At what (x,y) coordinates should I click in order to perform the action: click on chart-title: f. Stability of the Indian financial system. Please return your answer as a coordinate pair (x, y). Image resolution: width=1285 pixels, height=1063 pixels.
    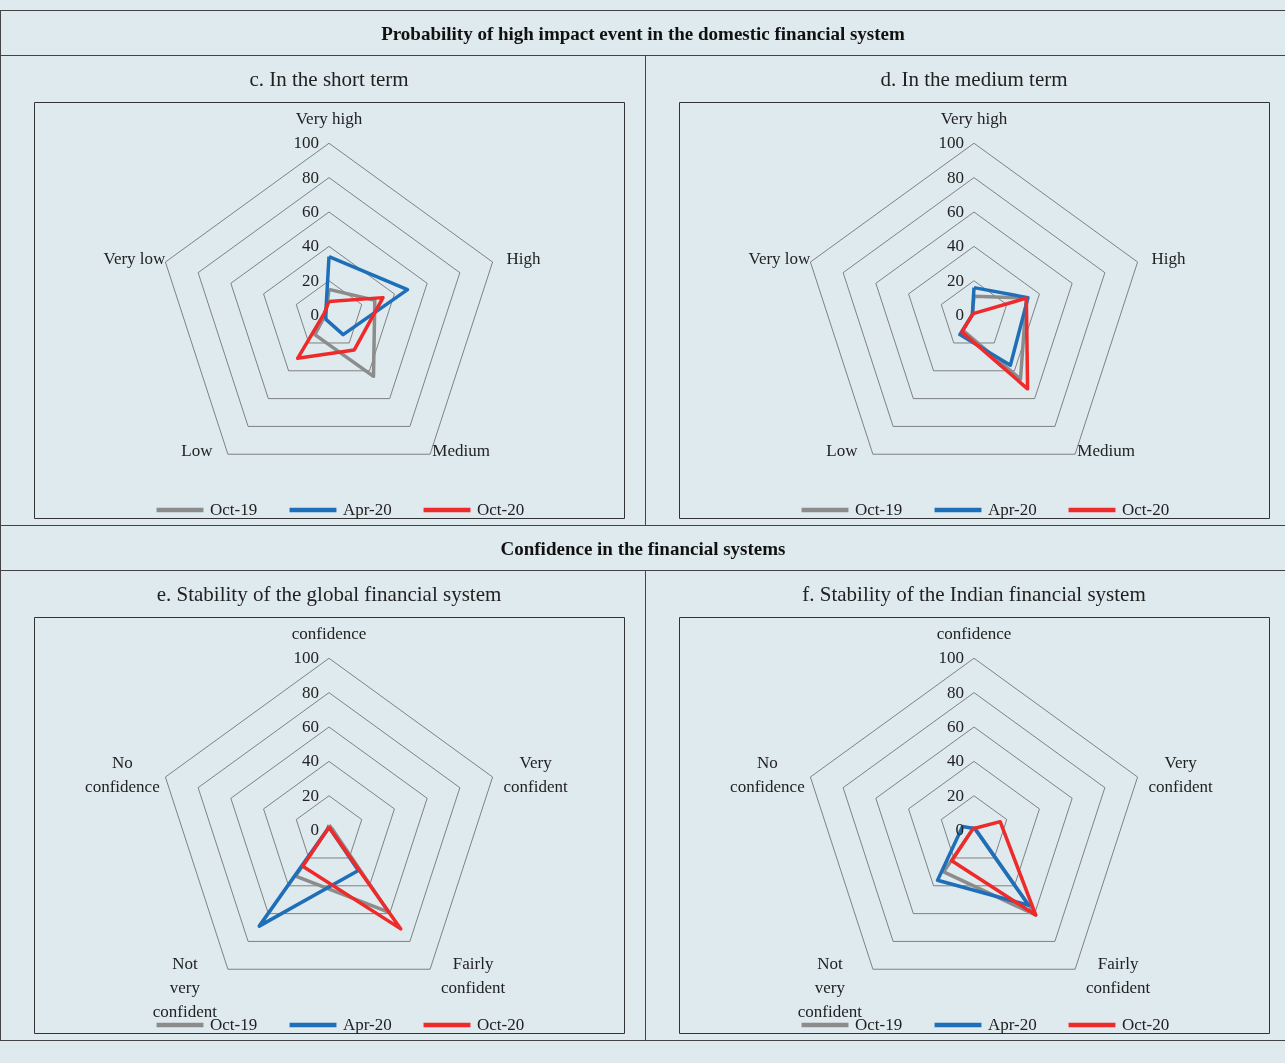
    Looking at the image, I should click on (974, 594).